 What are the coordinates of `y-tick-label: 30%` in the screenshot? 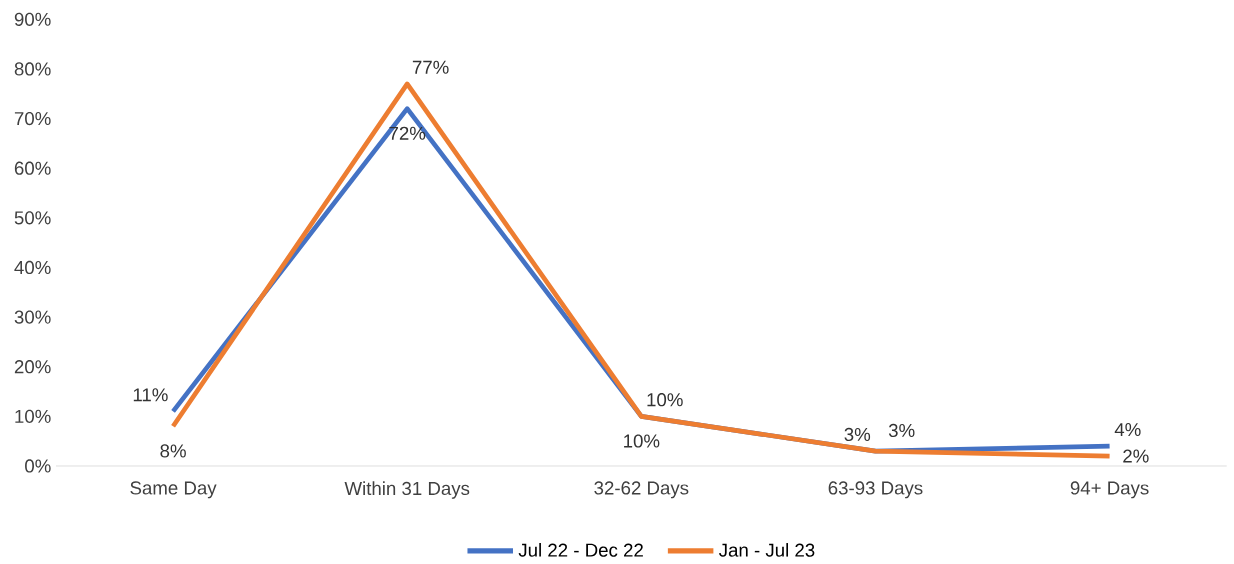 It's located at (32, 317).